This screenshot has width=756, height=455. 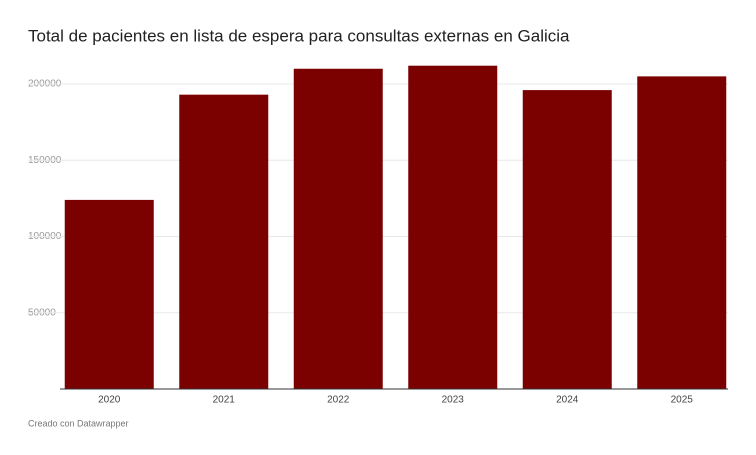 I want to click on x-tick-label: 2021, so click(x=224, y=400).